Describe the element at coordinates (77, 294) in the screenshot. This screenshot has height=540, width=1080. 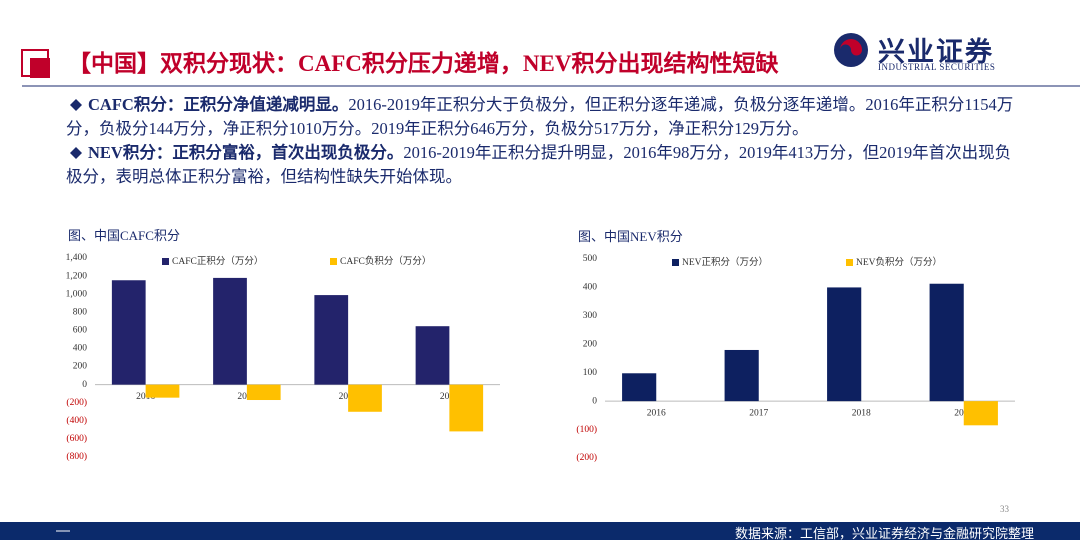
I see `y-tick-label: 1,000` at that location.